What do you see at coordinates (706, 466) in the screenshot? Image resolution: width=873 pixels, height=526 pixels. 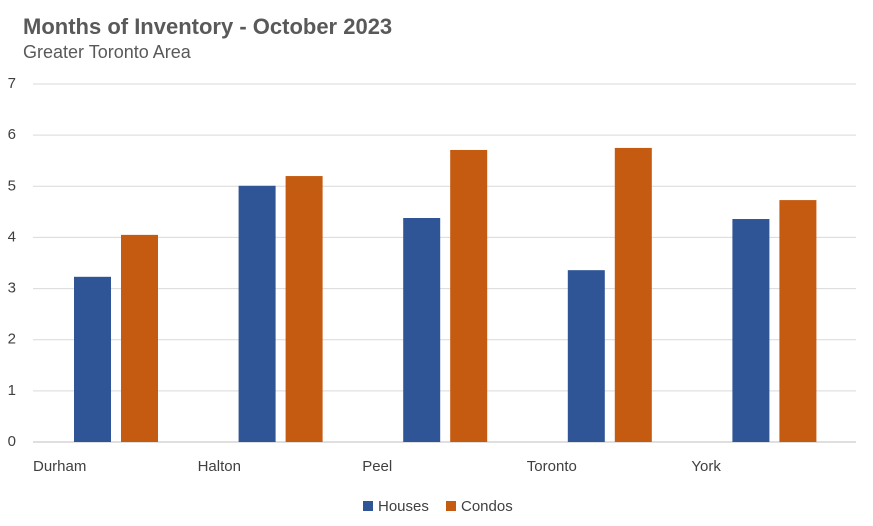 I see `x-tick-label: York` at bounding box center [706, 466].